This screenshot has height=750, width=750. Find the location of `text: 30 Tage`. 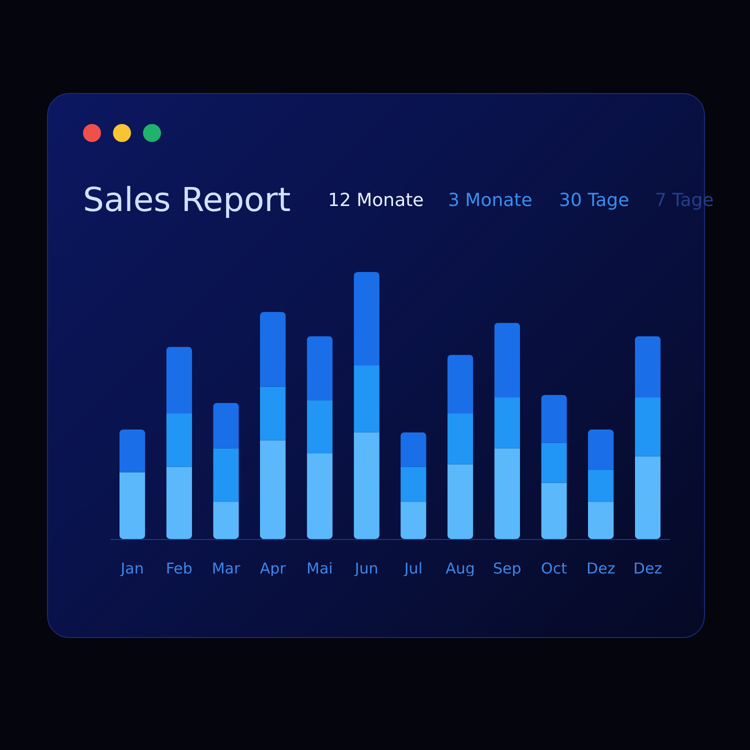

text: 30 Tage is located at coordinates (594, 200).